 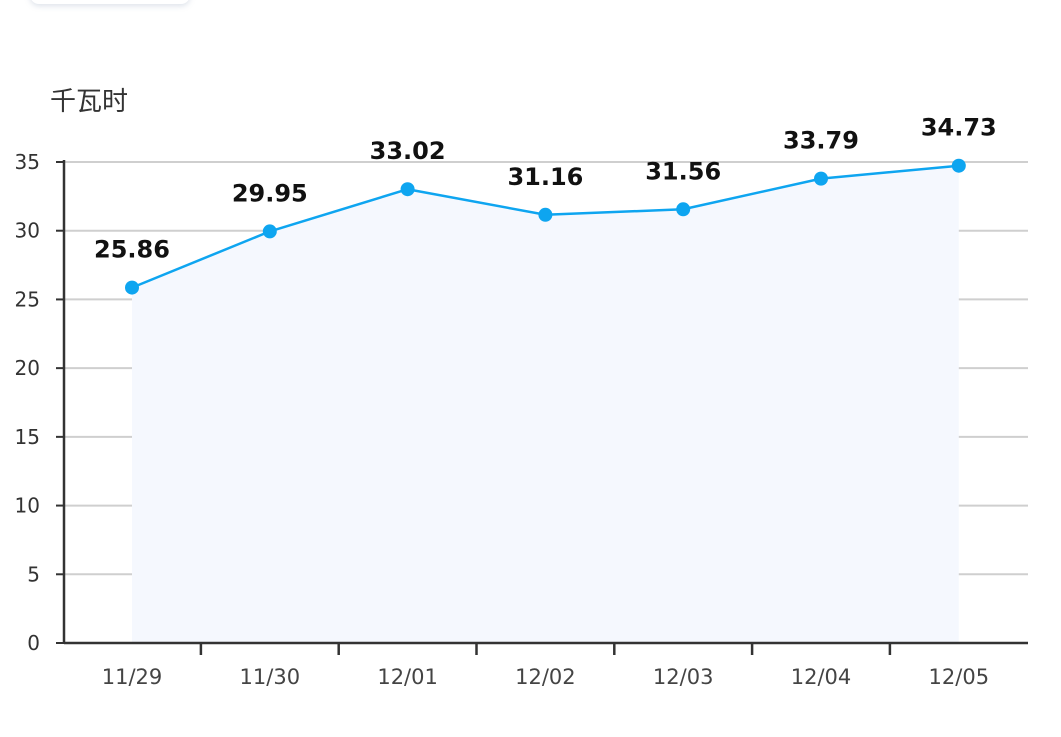 What do you see at coordinates (33, 643) in the screenshot?
I see `y-tick-label: 0` at bounding box center [33, 643].